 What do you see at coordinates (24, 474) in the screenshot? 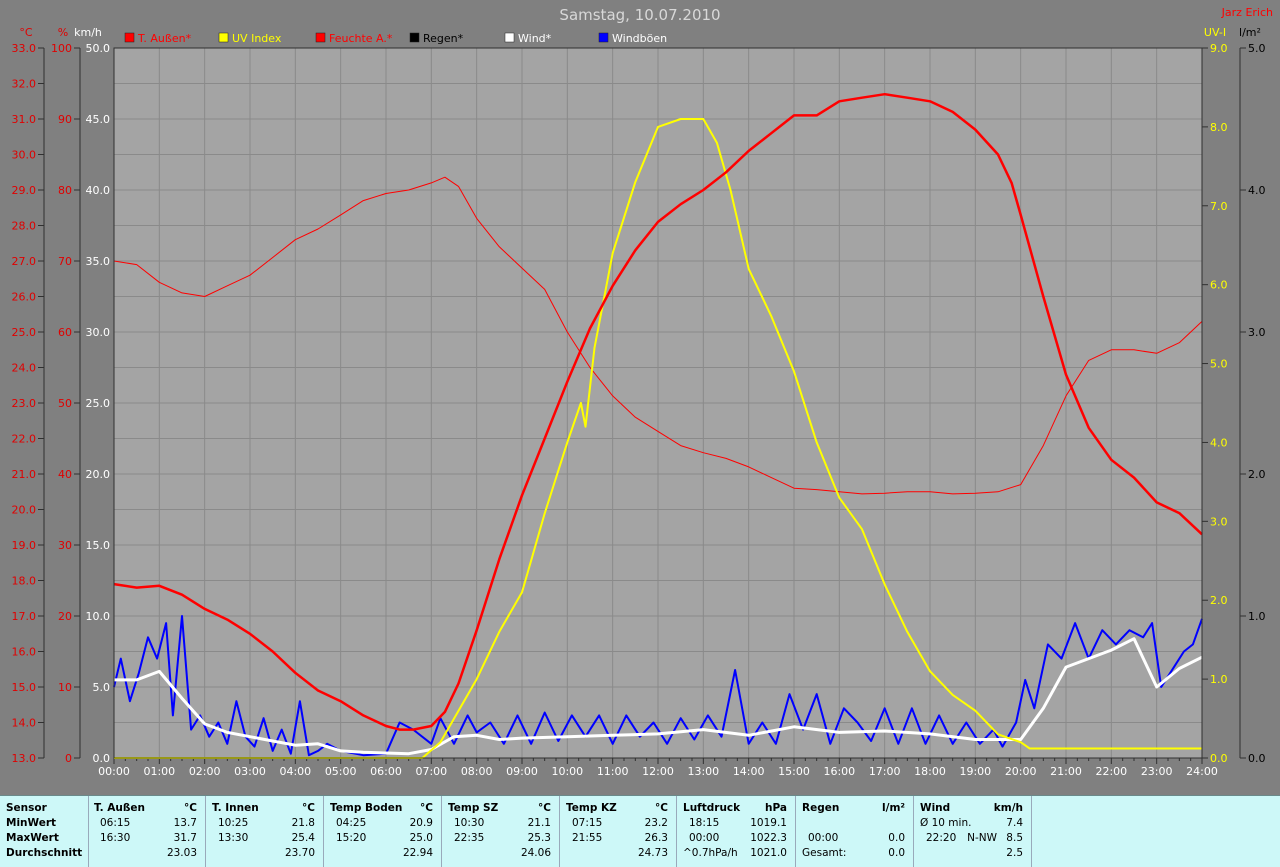
I see `temp-tick-label: 21.0` at bounding box center [24, 474].